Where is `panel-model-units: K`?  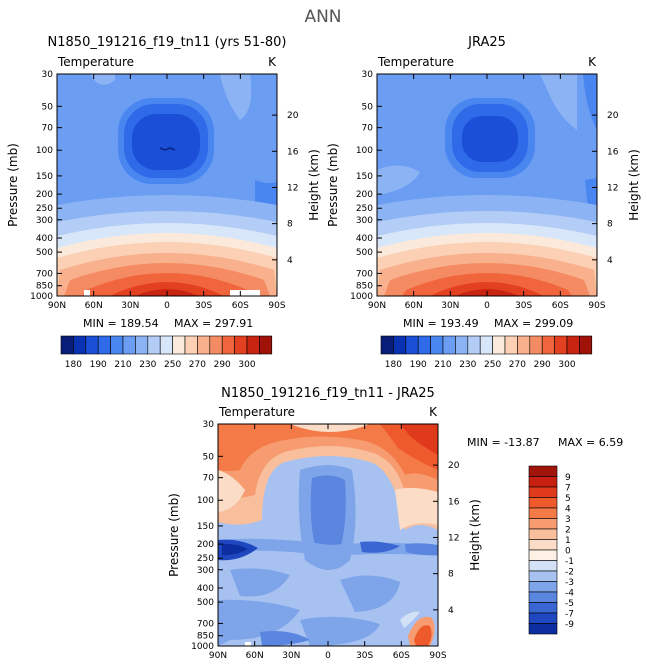 panel-model-units: K is located at coordinates (272, 62).